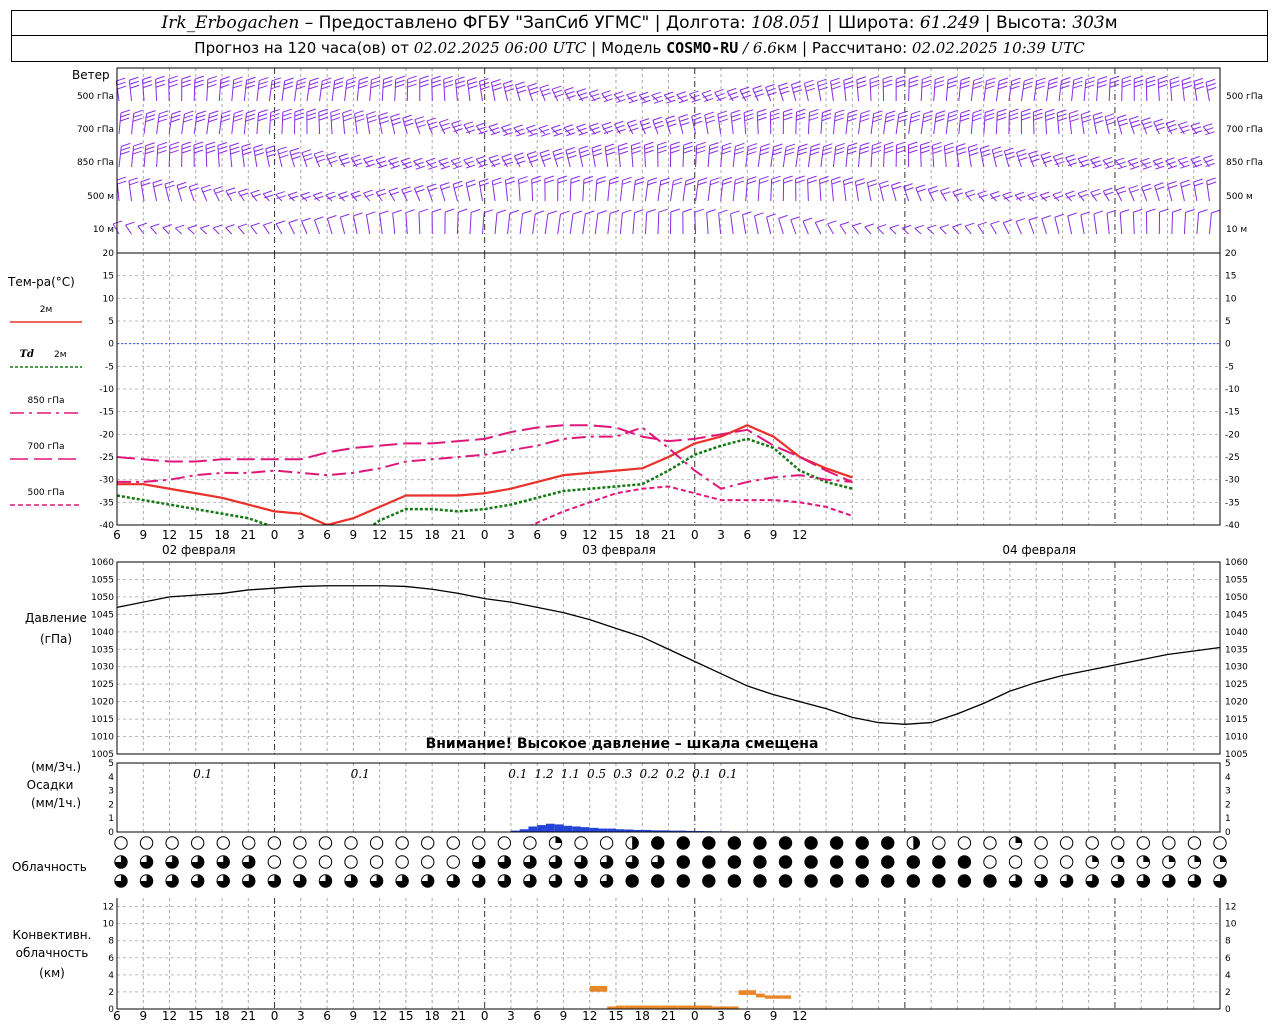 Image resolution: width=1280 pixels, height=1024 pixels. I want to click on cloud-symbol, so click(427, 862).